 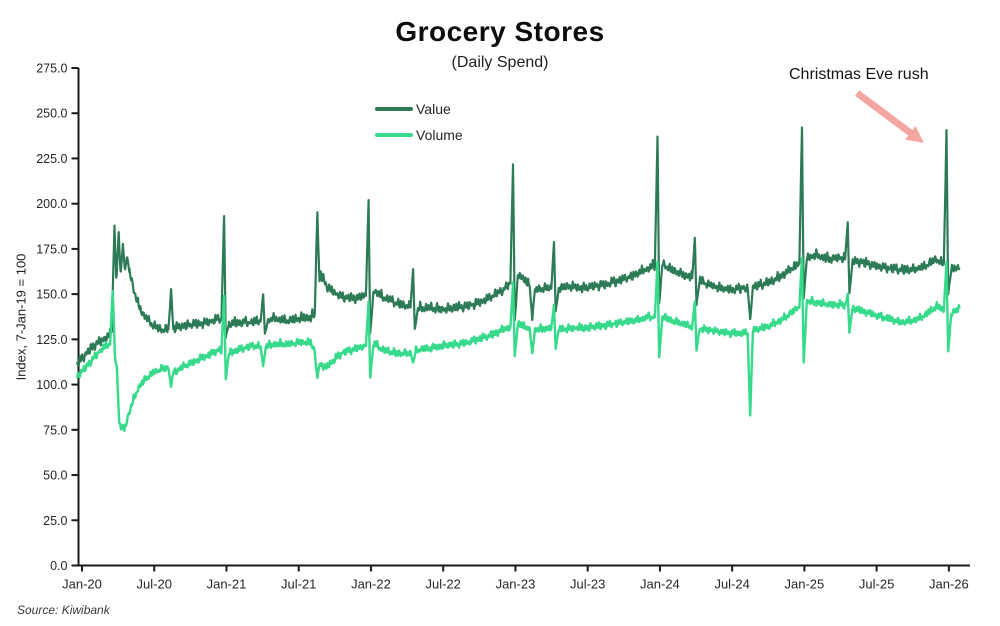 What do you see at coordinates (55, 430) in the screenshot?
I see `y-tick-label: 75.0` at bounding box center [55, 430].